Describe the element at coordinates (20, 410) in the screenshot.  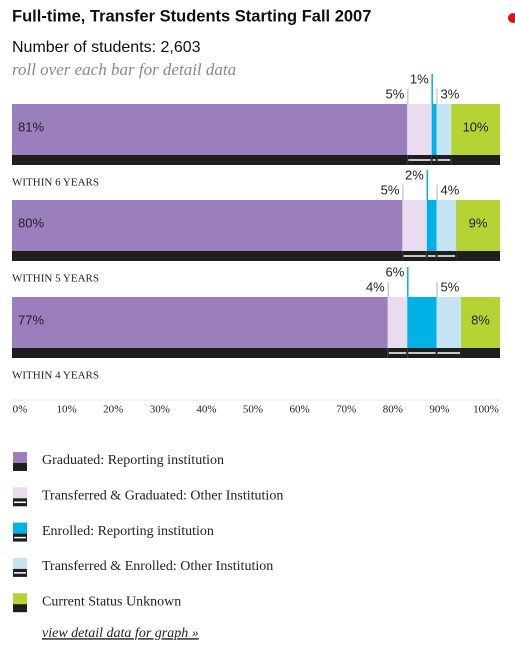
I see `x-tick-label: 0%` at that location.